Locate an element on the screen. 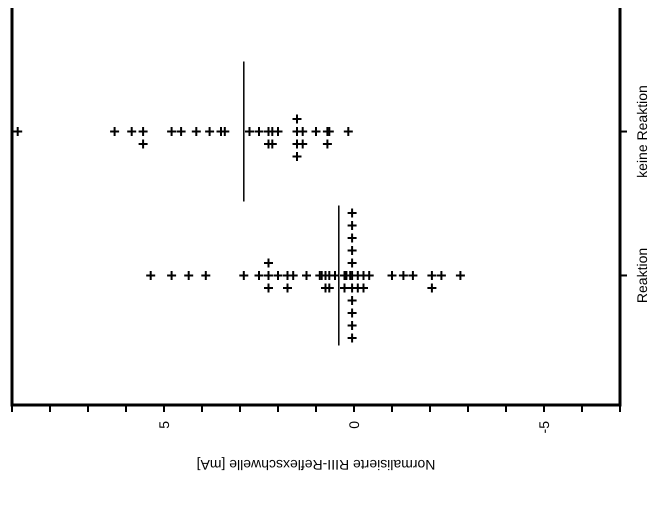 This screenshot has height=513, width=655. x-tick-label: -5 is located at coordinates (544, 427).